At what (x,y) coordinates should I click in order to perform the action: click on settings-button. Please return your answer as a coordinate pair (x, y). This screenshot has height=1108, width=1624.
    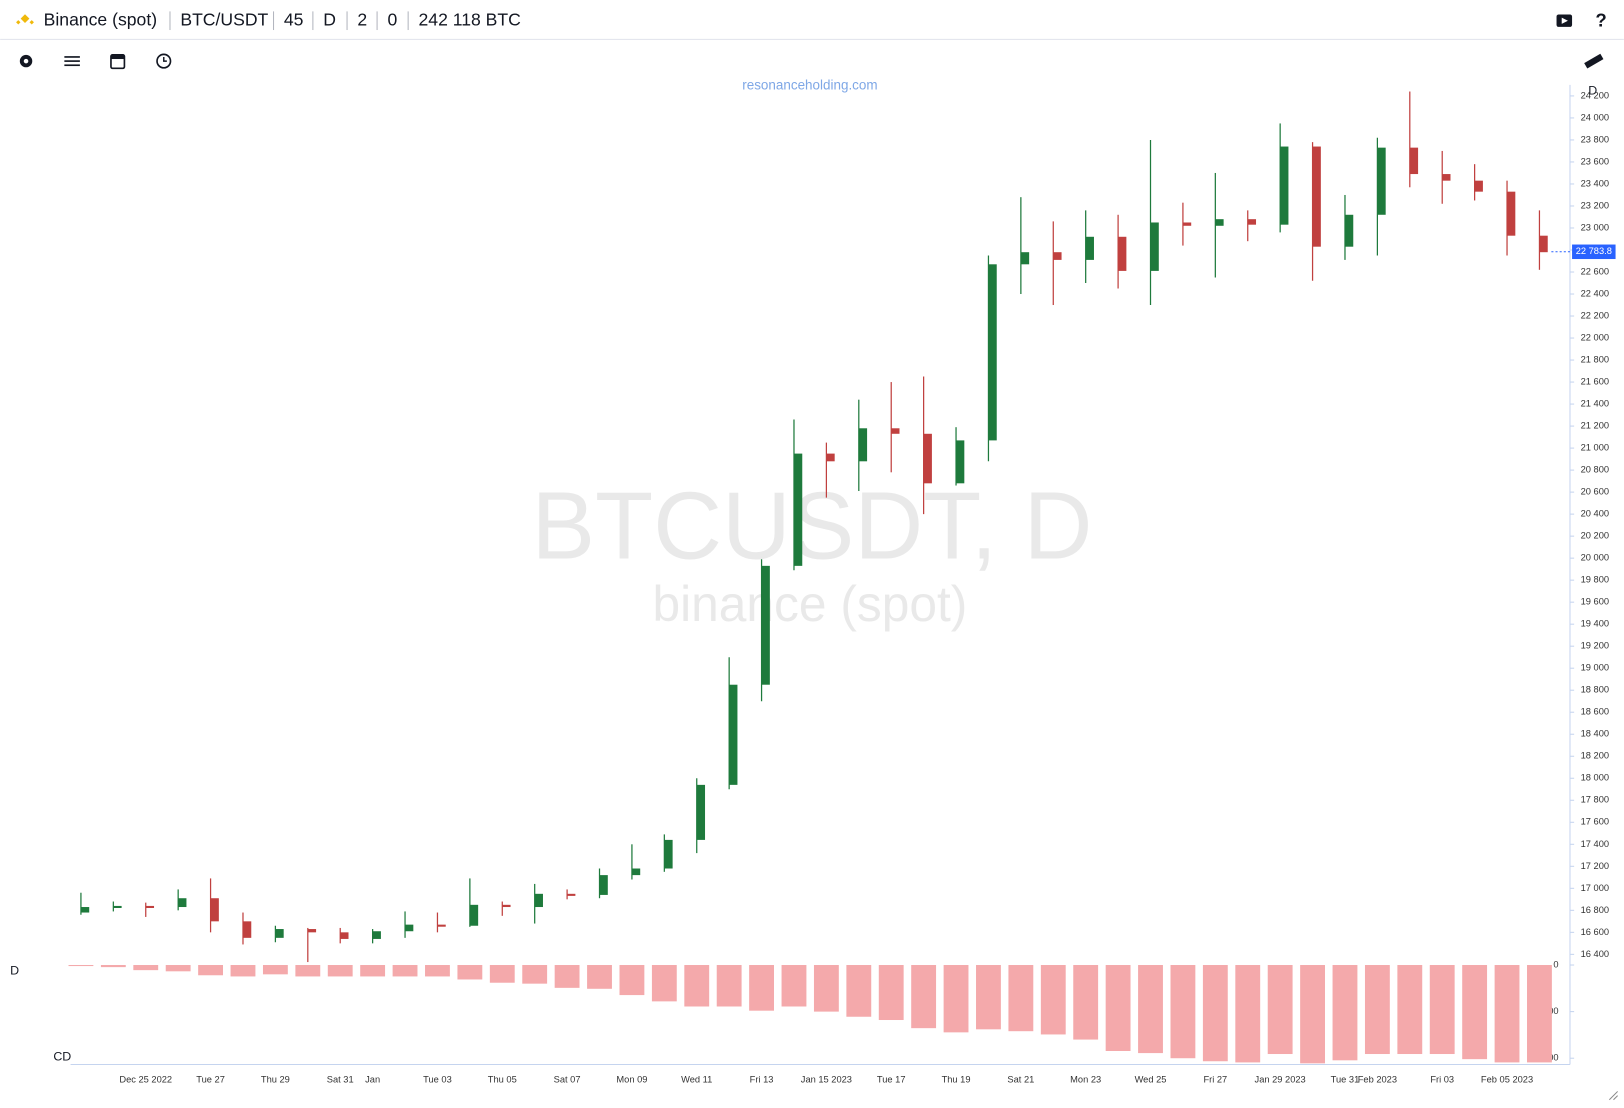
    Looking at the image, I should click on (26, 61).